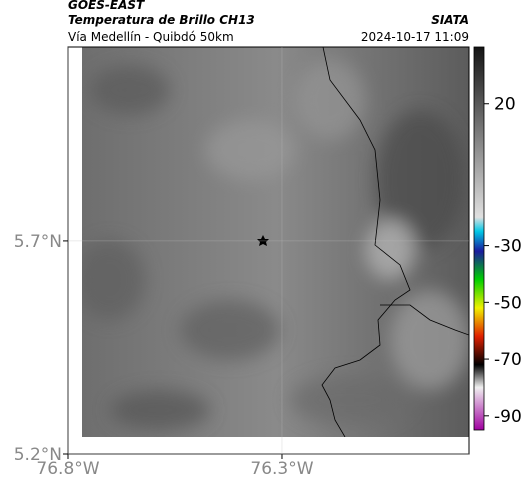 The height and width of the screenshot is (491, 526). I want to click on colorbar-tick-label: -30, so click(508, 247).